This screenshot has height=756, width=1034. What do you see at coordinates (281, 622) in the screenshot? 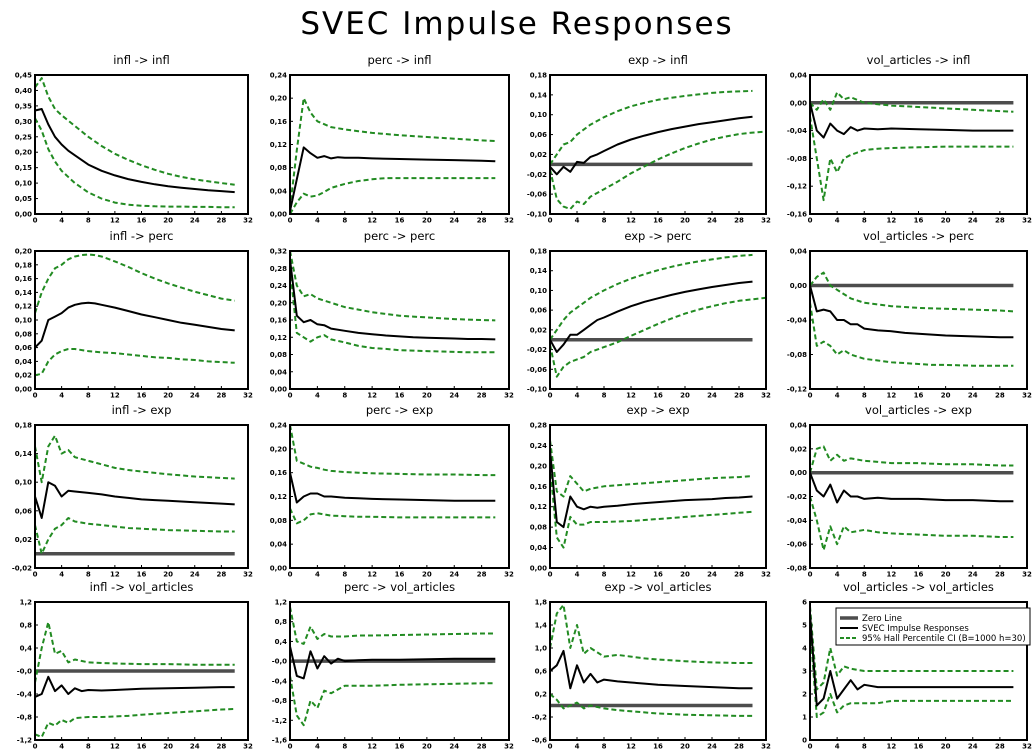
I see `y-tick-label: 0,8` at bounding box center [281, 622].